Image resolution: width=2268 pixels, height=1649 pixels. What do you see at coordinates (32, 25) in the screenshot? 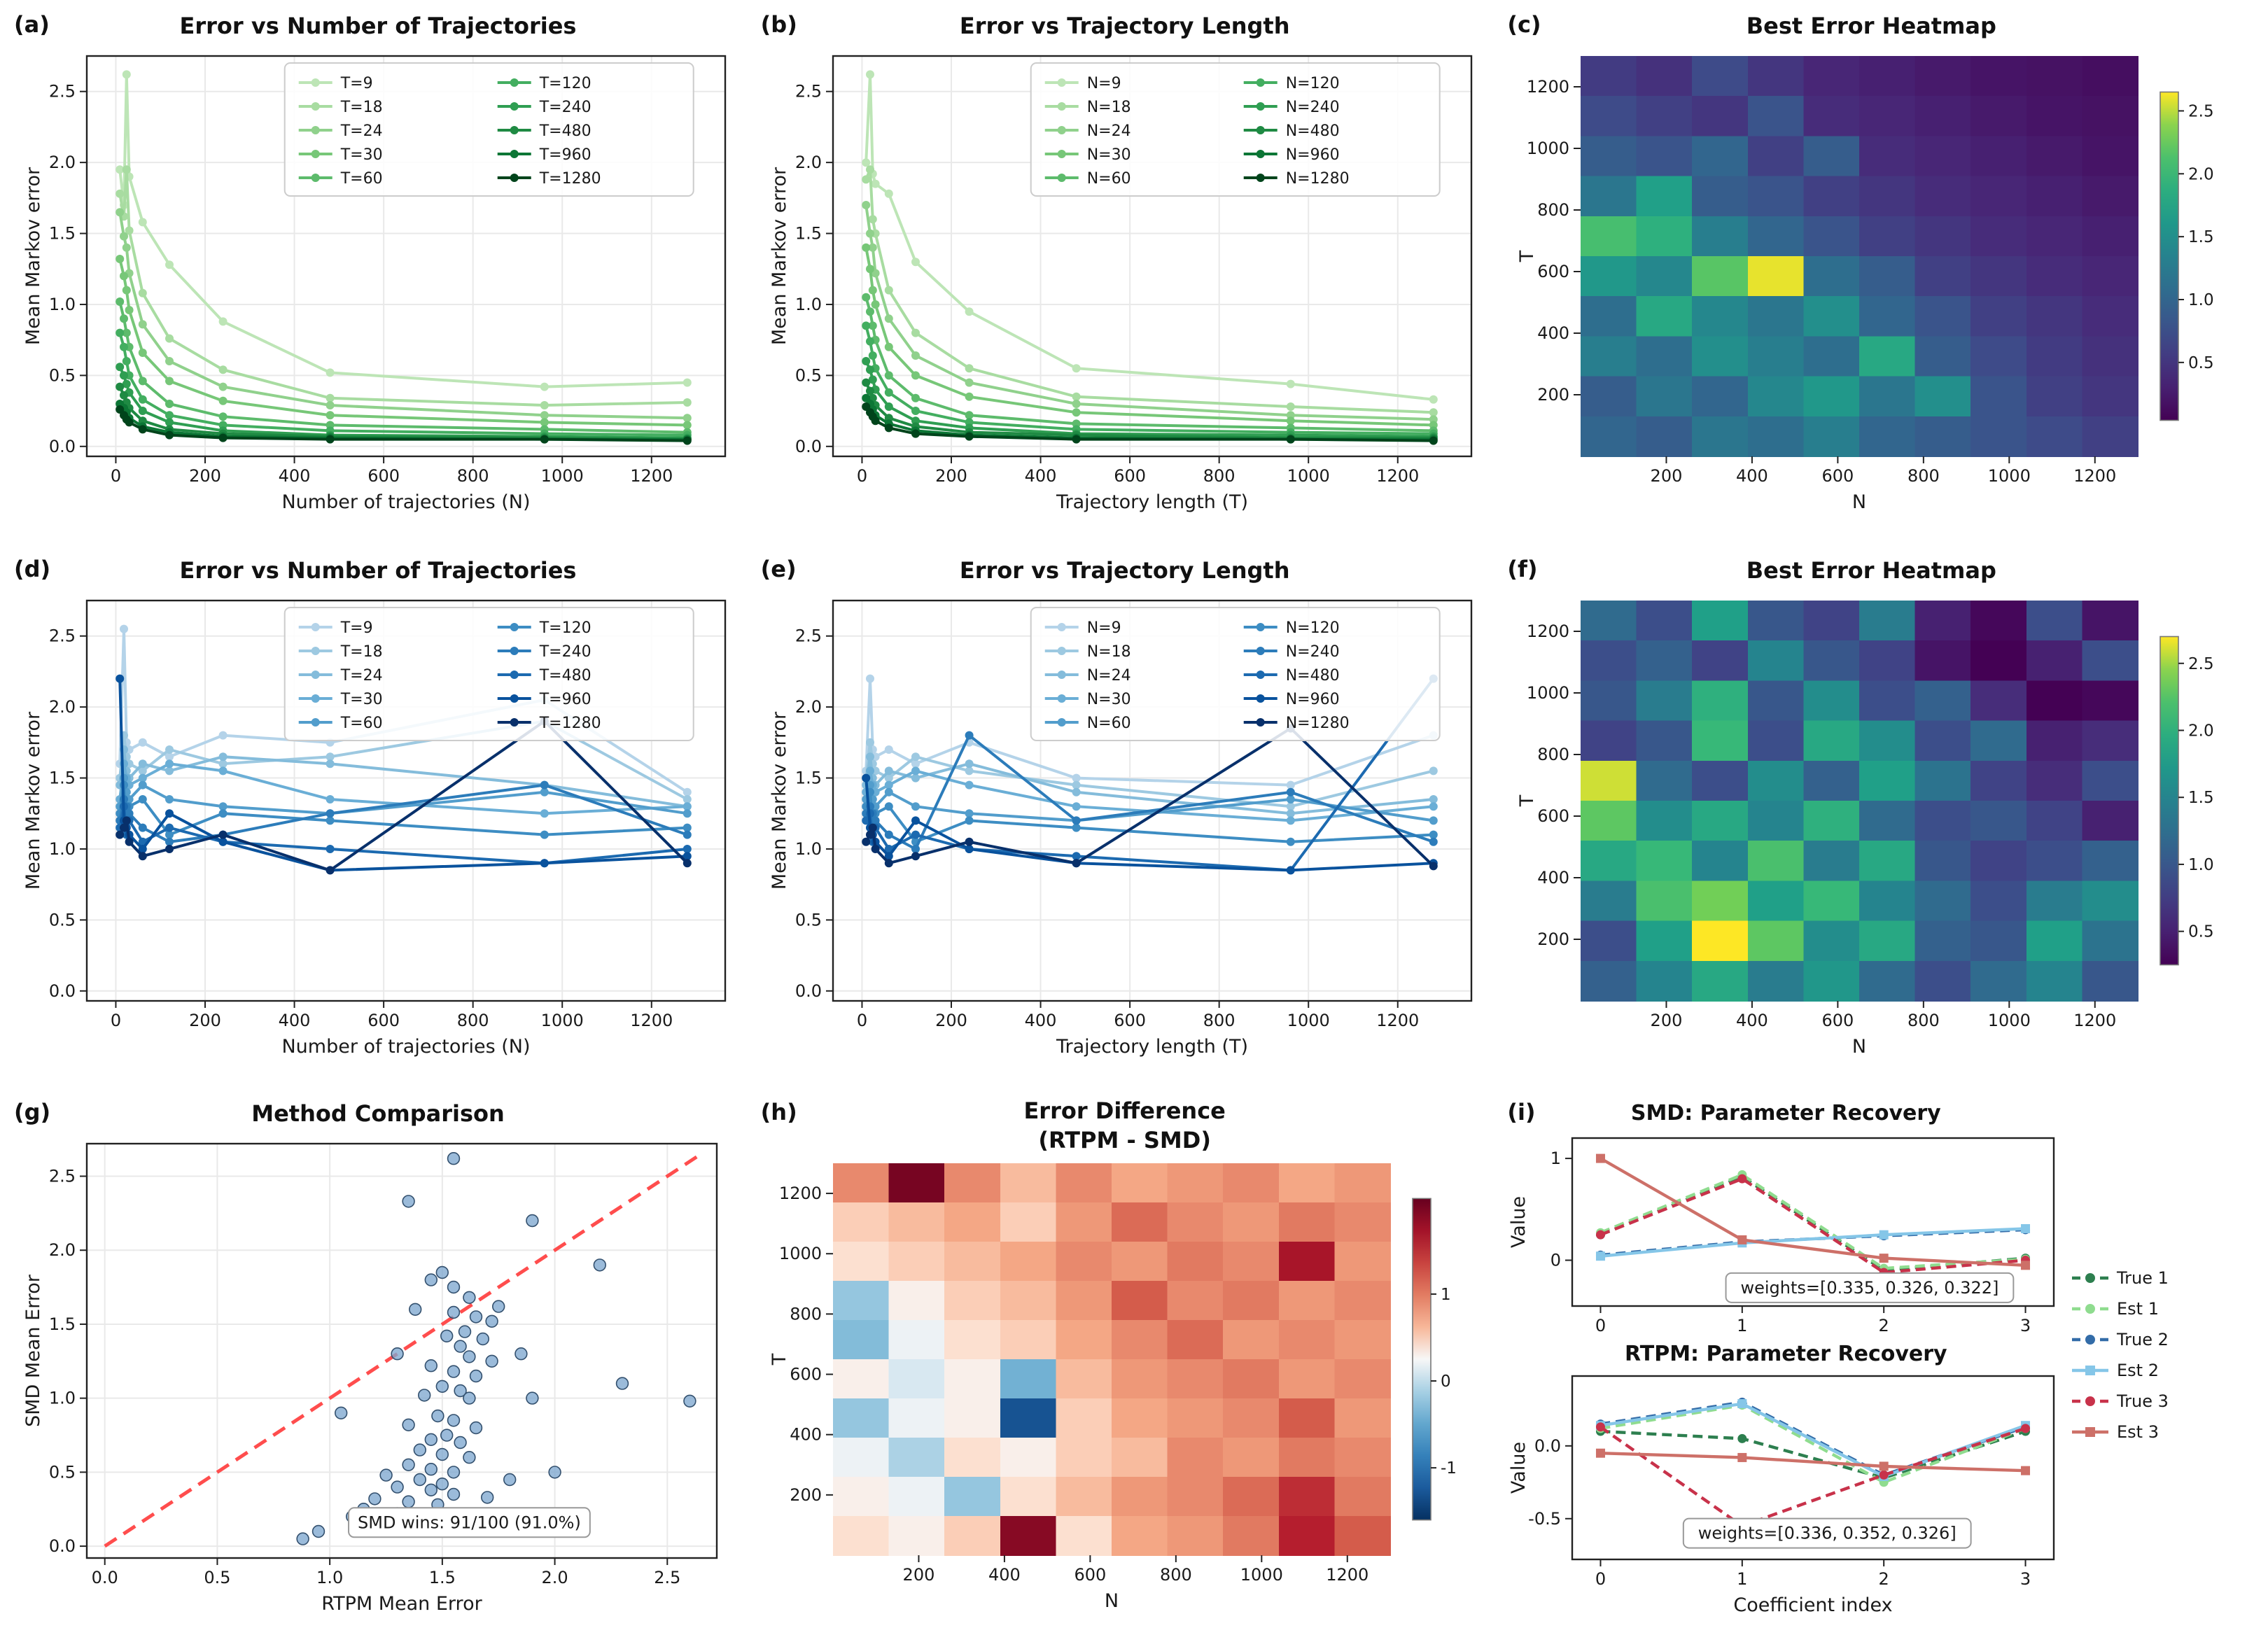
I see `panel-a-label: (a)` at bounding box center [32, 25].